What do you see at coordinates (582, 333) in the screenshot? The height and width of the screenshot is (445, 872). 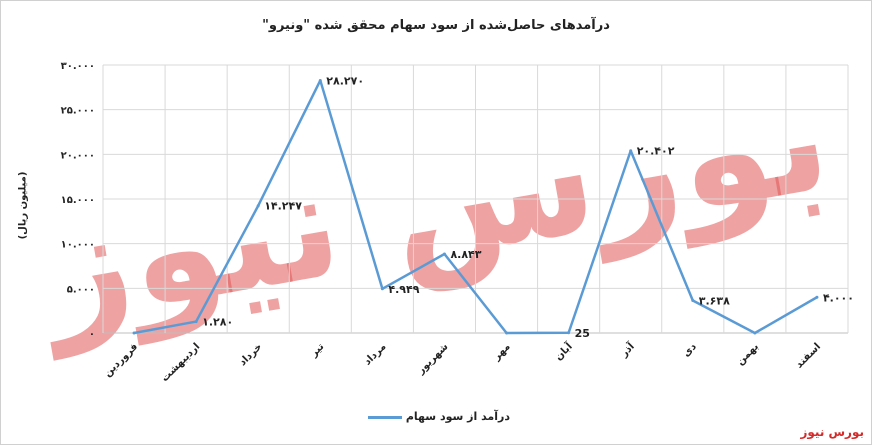 I see `data-label: 25` at bounding box center [582, 333].